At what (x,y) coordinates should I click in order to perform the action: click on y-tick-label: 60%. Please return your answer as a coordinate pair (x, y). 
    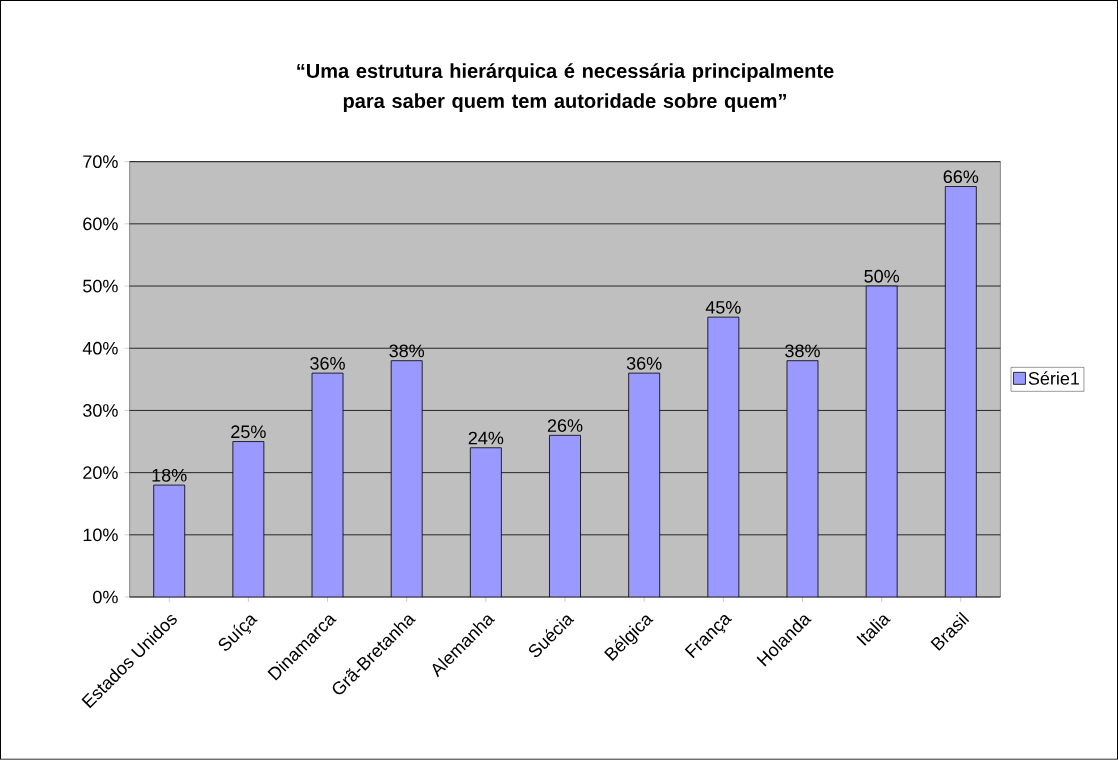
    Looking at the image, I should click on (100, 224).